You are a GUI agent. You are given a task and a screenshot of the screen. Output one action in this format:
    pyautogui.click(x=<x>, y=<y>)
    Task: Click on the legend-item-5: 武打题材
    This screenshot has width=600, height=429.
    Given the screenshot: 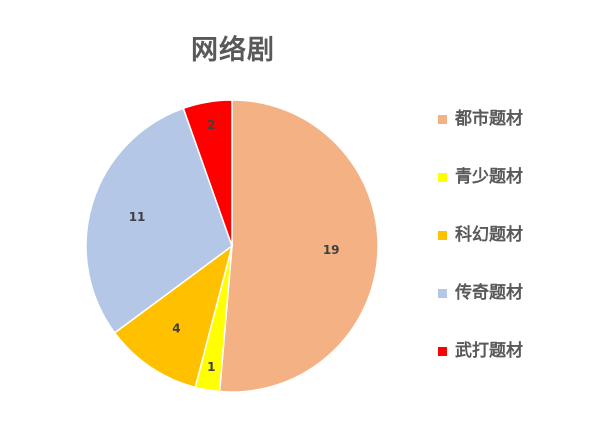 What is the action you would take?
    pyautogui.click(x=480, y=369)
    